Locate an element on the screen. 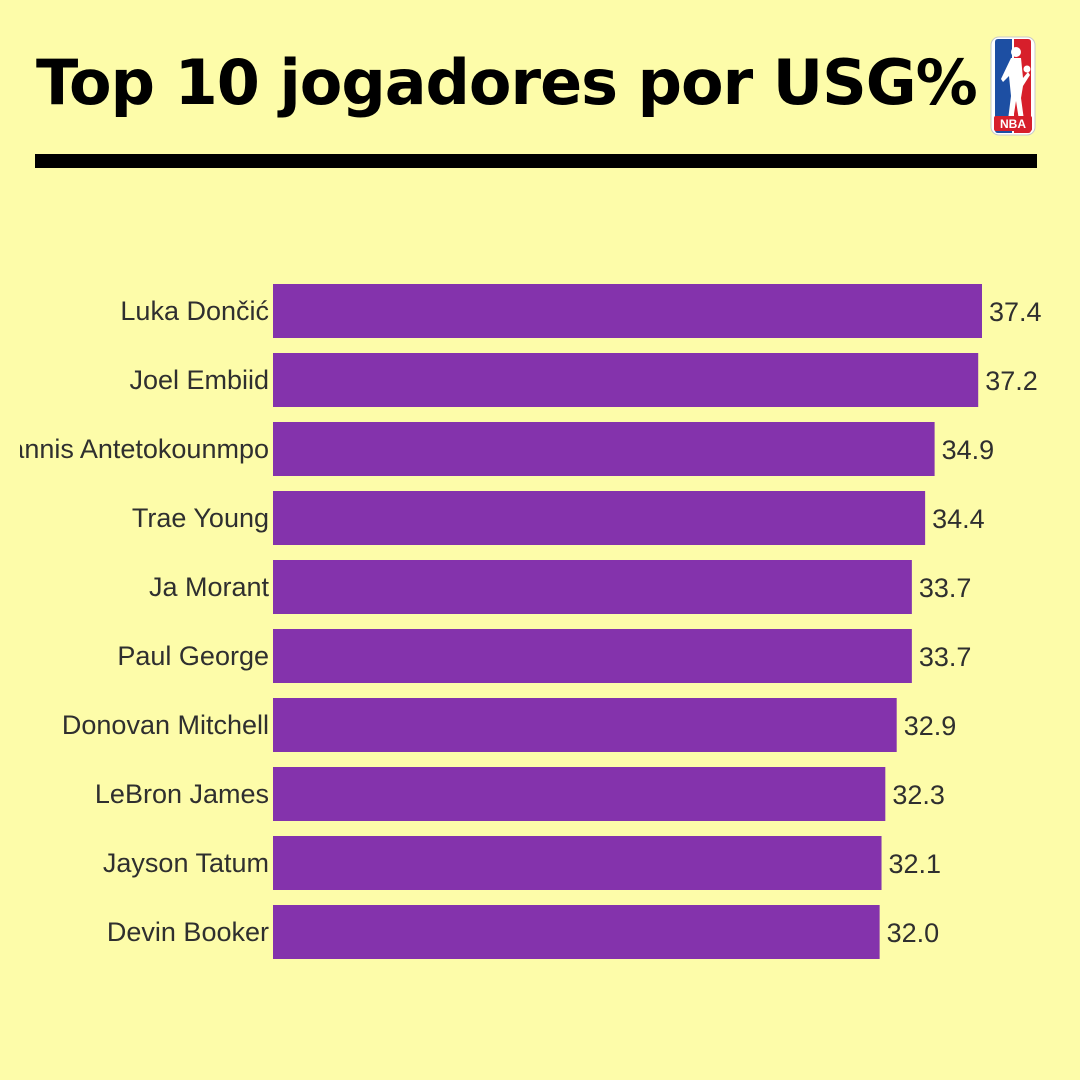 This screenshot has width=1080, height=1080. value-label: 37.4 is located at coordinates (1015, 312).